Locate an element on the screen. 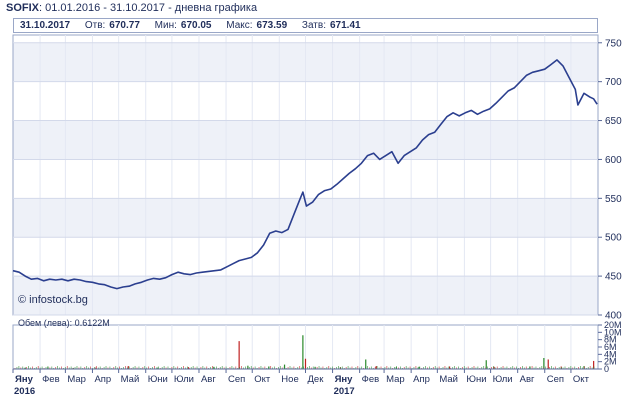 Image resolution: width=630 pixels, height=400 pixels. volume-tick-label: 6M is located at coordinates (610, 347).